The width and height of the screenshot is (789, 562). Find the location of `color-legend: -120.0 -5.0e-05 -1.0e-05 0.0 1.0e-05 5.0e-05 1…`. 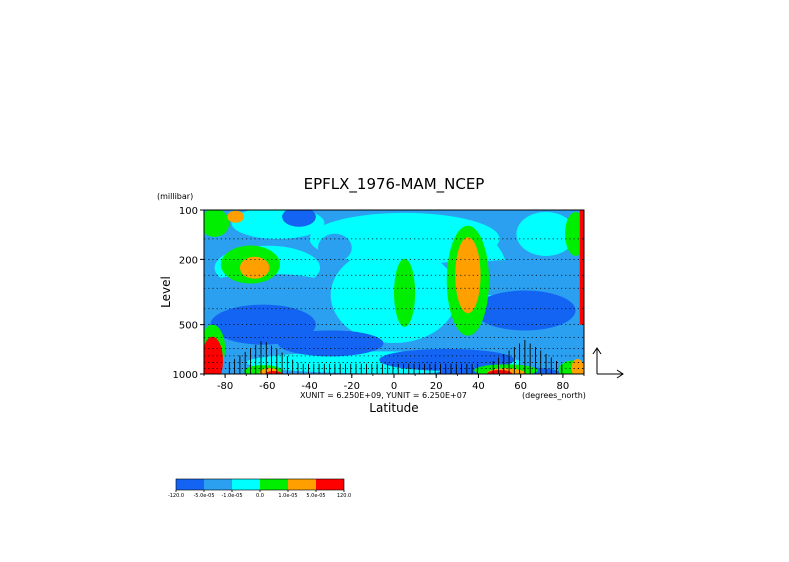

color-legend: -120.0 -5.0e-05 -1.0e-05 0.0 1.0e-05 5.0e-05 1… is located at coordinates (259, 488).